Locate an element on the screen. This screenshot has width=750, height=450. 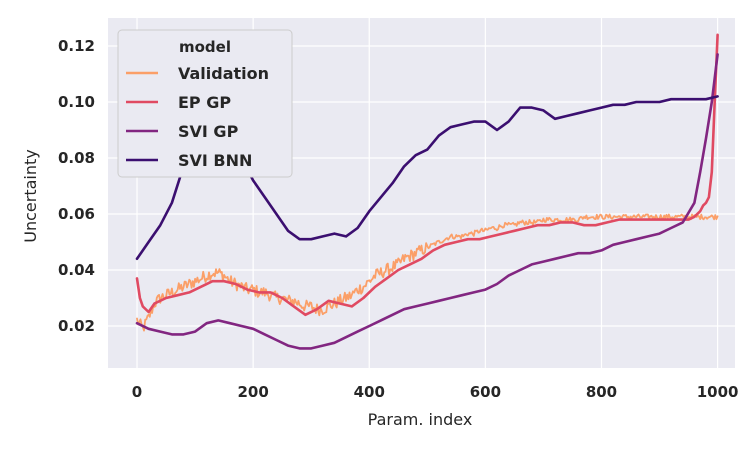
x-tick-label: 1000 is located at coordinates (718, 392).